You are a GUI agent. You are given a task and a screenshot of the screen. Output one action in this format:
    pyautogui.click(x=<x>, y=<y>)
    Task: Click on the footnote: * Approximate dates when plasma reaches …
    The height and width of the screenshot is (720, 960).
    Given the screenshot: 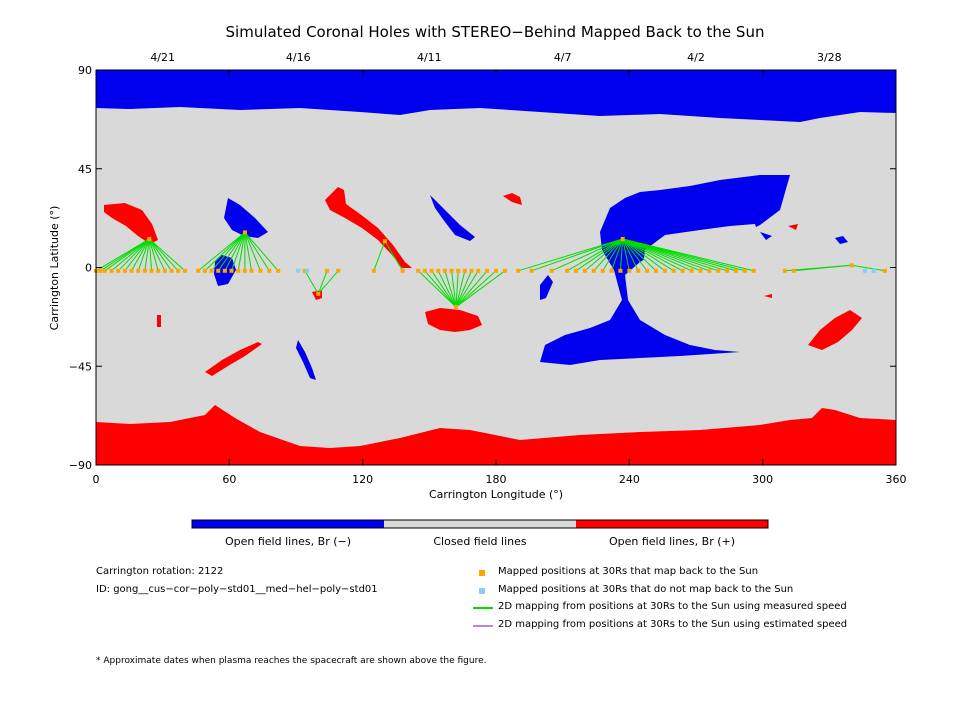 What is the action you would take?
    pyautogui.click(x=291, y=661)
    